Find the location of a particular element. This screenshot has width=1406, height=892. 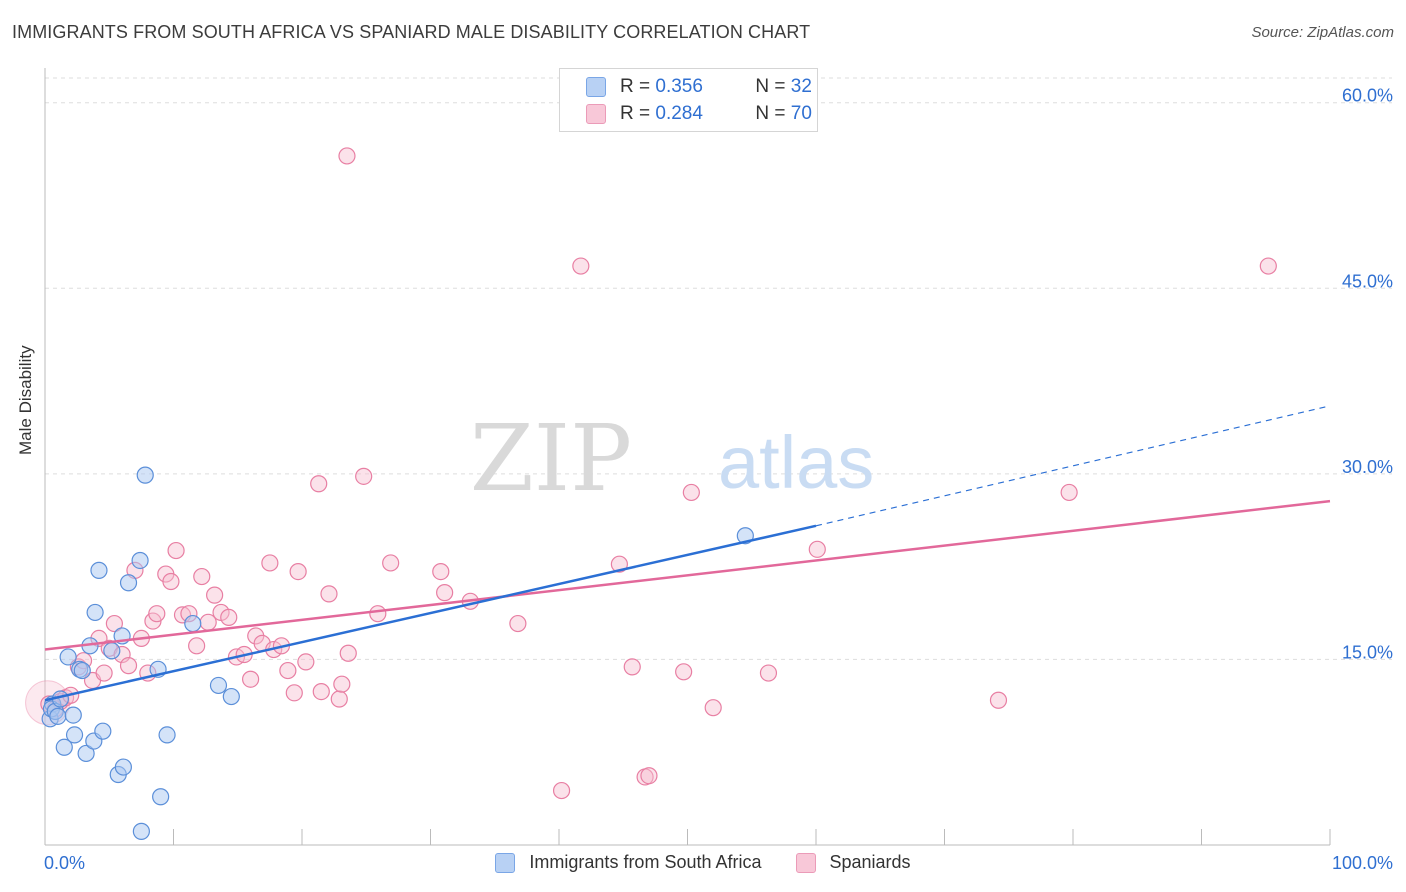

legend: R = 0.356 N = 32 R = 0.284 N = 70 is located at coordinates (688, 100).